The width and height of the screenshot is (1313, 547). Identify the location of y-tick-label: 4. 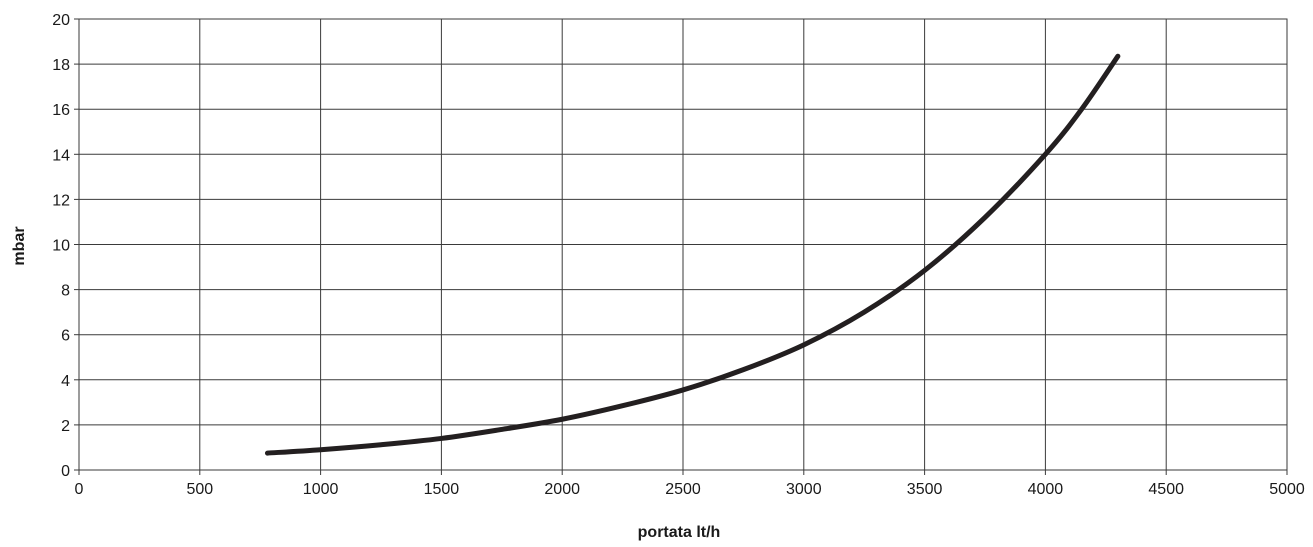
(65, 381).